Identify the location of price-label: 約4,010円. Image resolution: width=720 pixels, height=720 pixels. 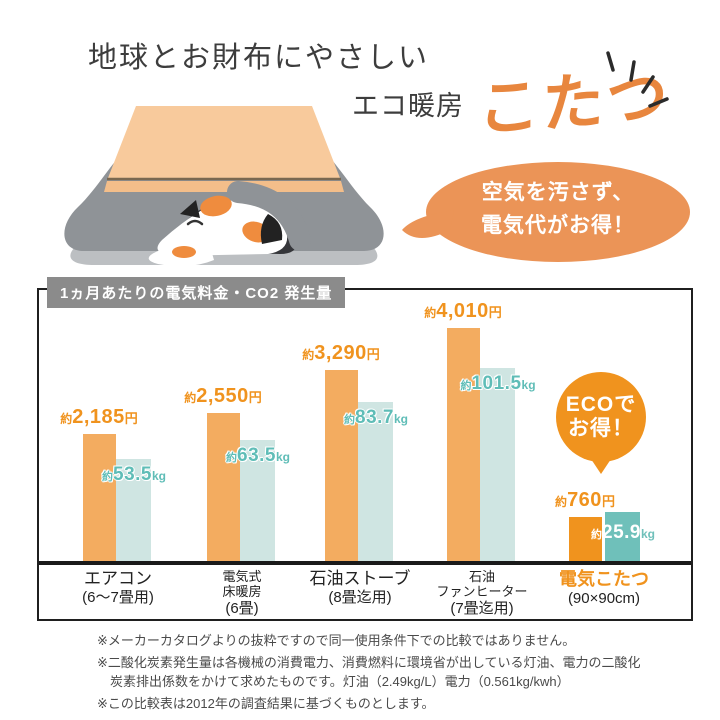
(463, 311).